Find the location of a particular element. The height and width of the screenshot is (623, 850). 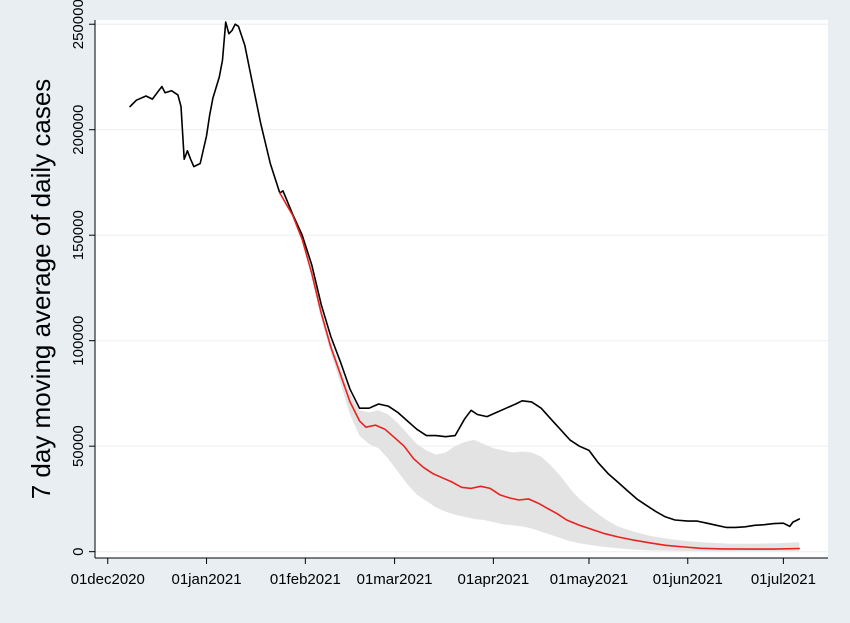

x-tick-label-3: 01mar2021 is located at coordinates (395, 579).